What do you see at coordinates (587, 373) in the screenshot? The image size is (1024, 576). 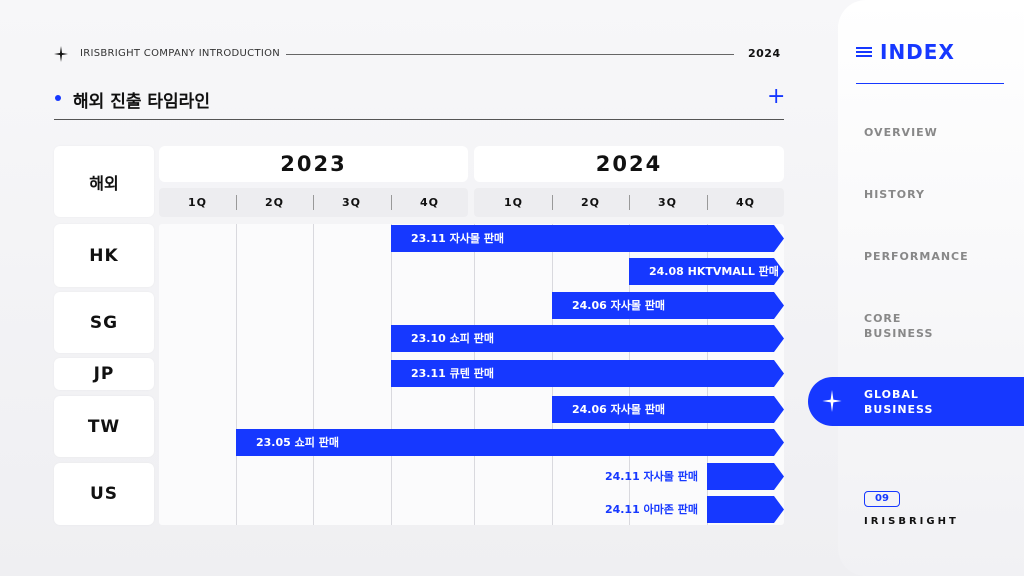 I see `timeline-bar-jp-qoo10: 23.11 큐텐 판매` at bounding box center [587, 373].